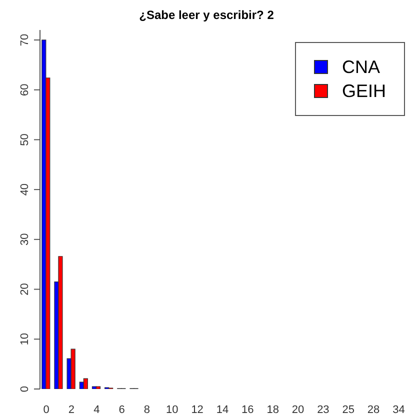 The image size is (413, 419). What do you see at coordinates (25, 189) in the screenshot?
I see `y-tick-label: 40` at bounding box center [25, 189].